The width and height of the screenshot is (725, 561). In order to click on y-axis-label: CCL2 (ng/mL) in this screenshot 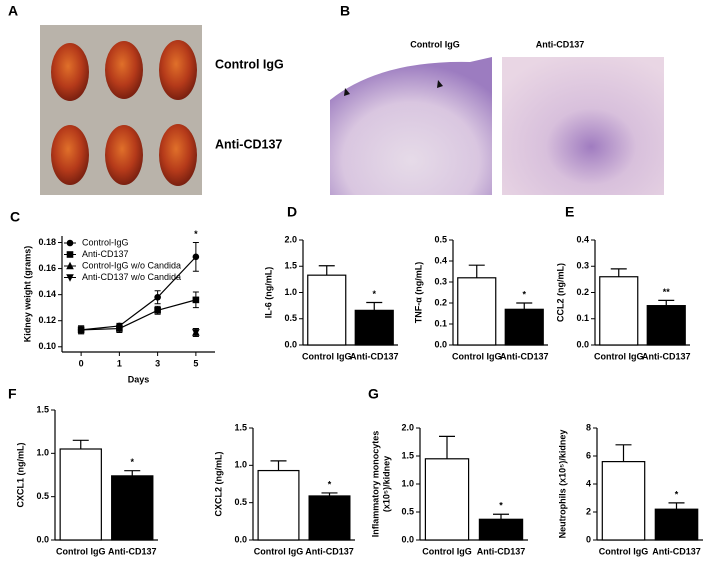, I will do `click(560, 292)`.